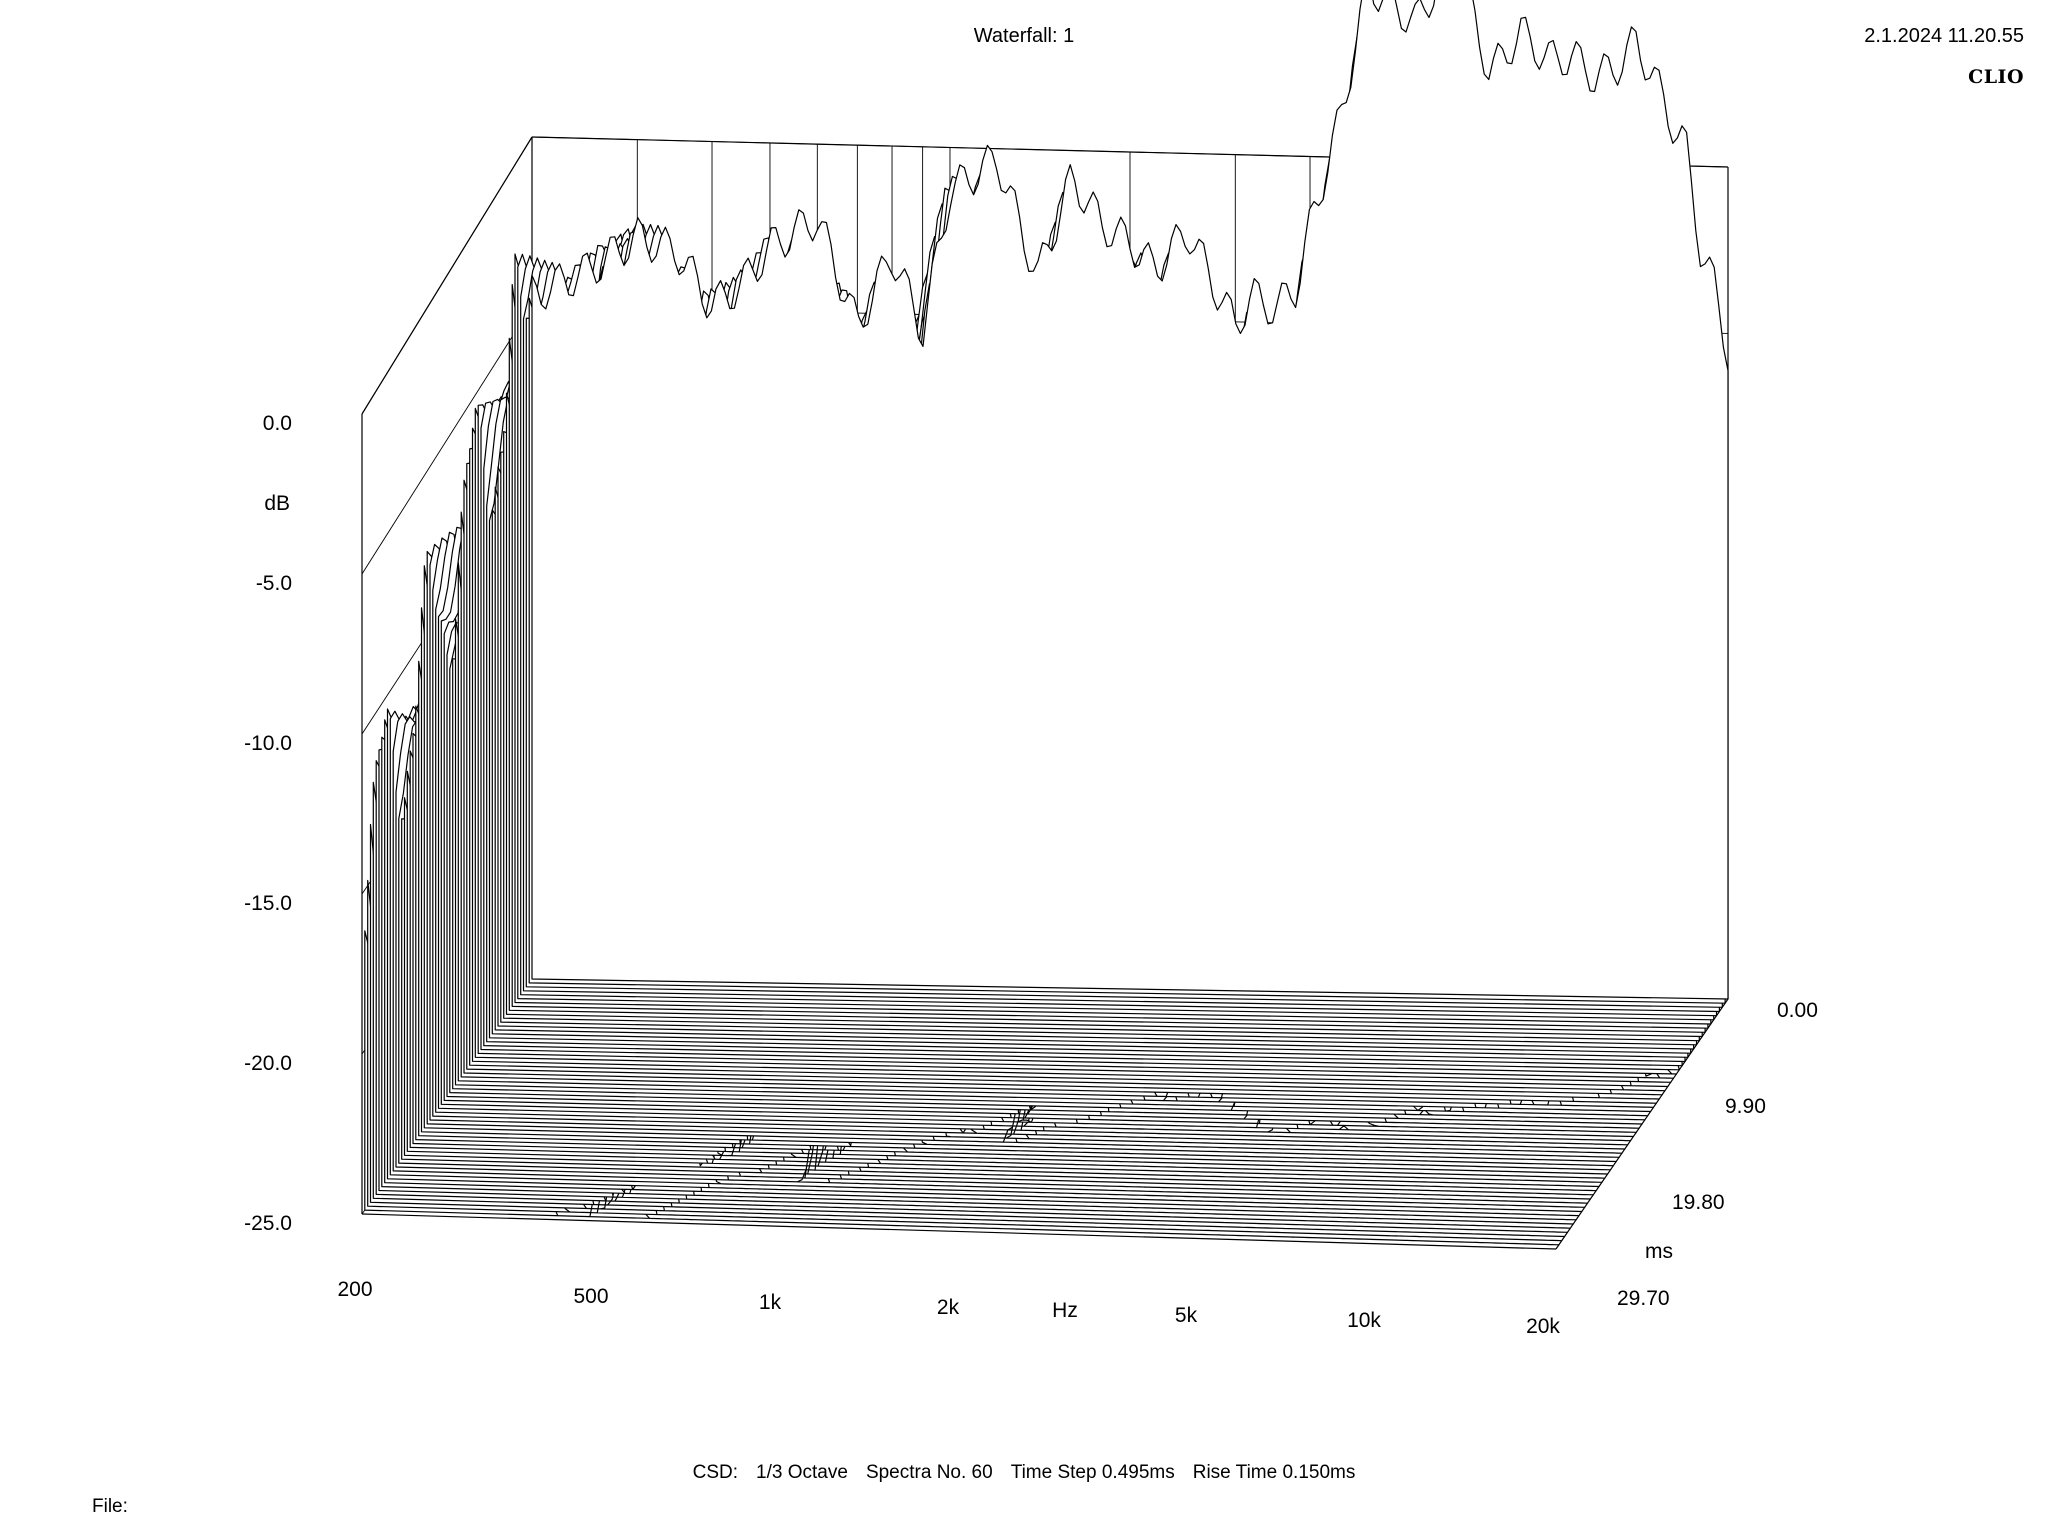 Image resolution: width=2048 pixels, height=1536 pixels. What do you see at coordinates (1659, 1251) in the screenshot?
I see `time-axis-label: ms` at bounding box center [1659, 1251].